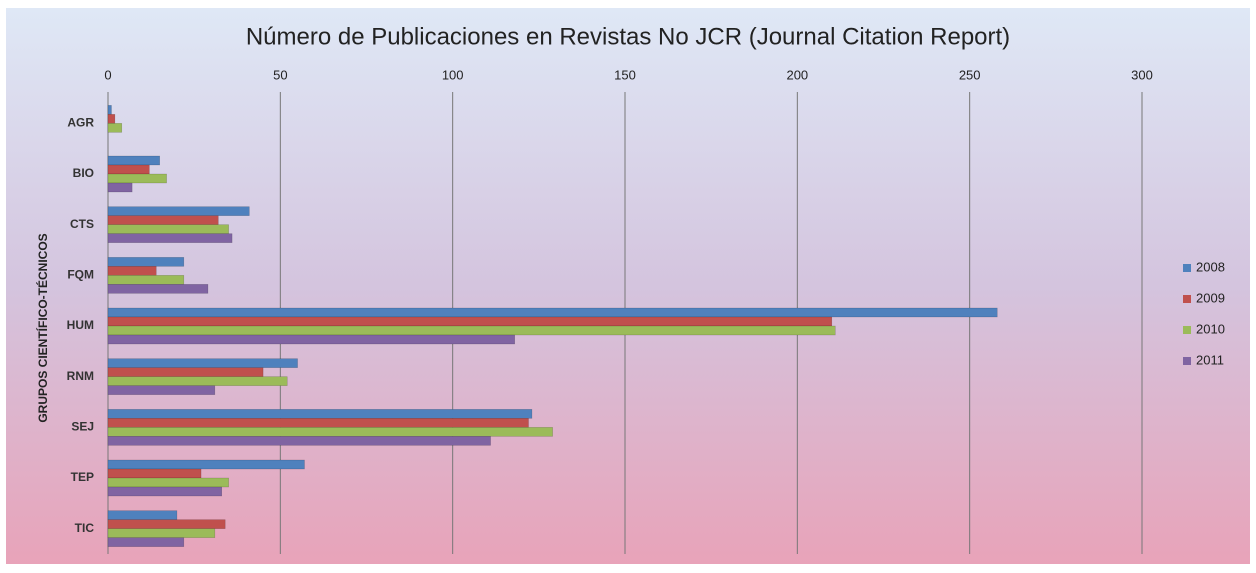  What do you see at coordinates (970, 74) in the screenshot?
I see `x-tick-label: 250` at bounding box center [970, 74].